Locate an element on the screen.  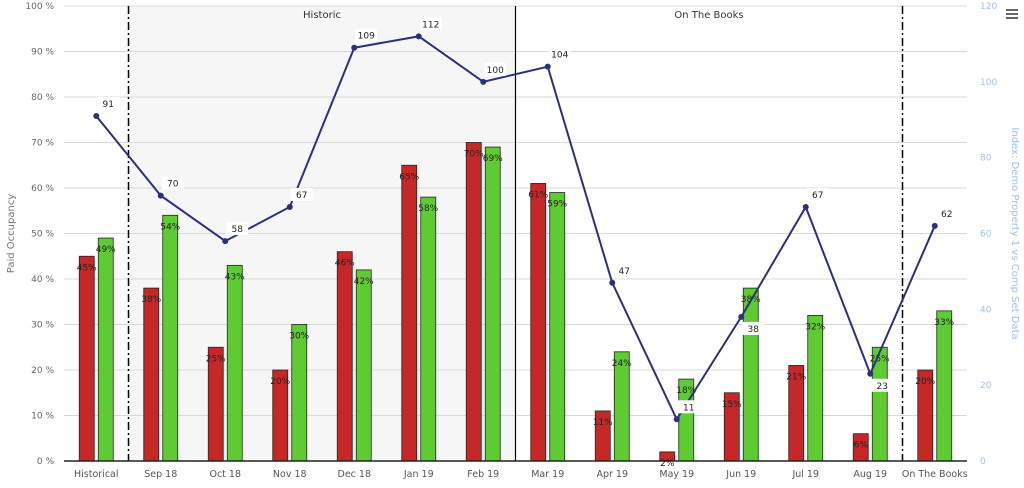
y-tick-label: 30 % is located at coordinates (42, 326).